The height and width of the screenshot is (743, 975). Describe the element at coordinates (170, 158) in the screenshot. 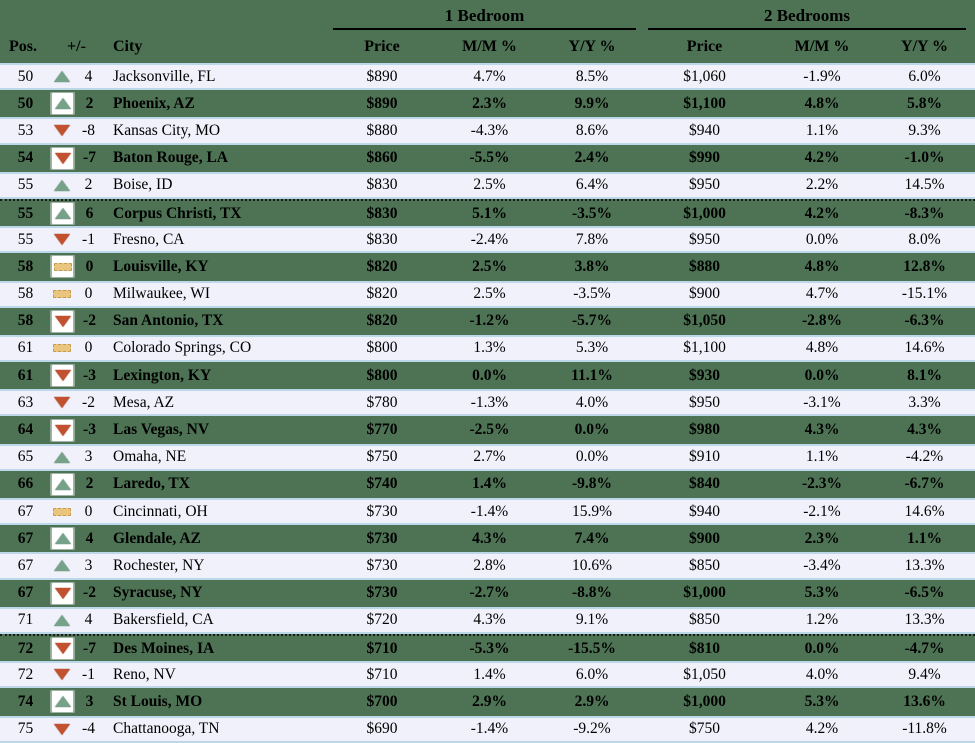

I see `city-name: Baton Rouge, LA` at that location.